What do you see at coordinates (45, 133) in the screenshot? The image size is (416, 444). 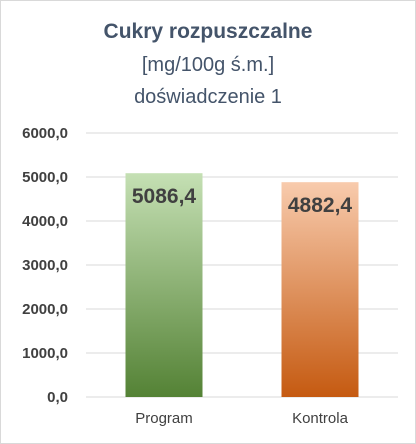 I see `y-tick-label: 6000,0` at bounding box center [45, 133].